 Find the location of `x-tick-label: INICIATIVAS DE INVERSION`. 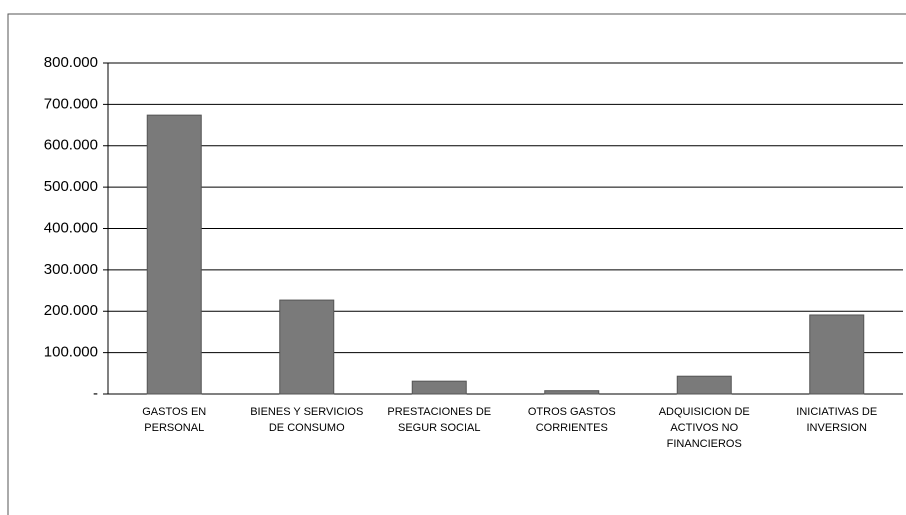

x-tick-label: INICIATIVAS DE INVERSION is located at coordinates (837, 420).